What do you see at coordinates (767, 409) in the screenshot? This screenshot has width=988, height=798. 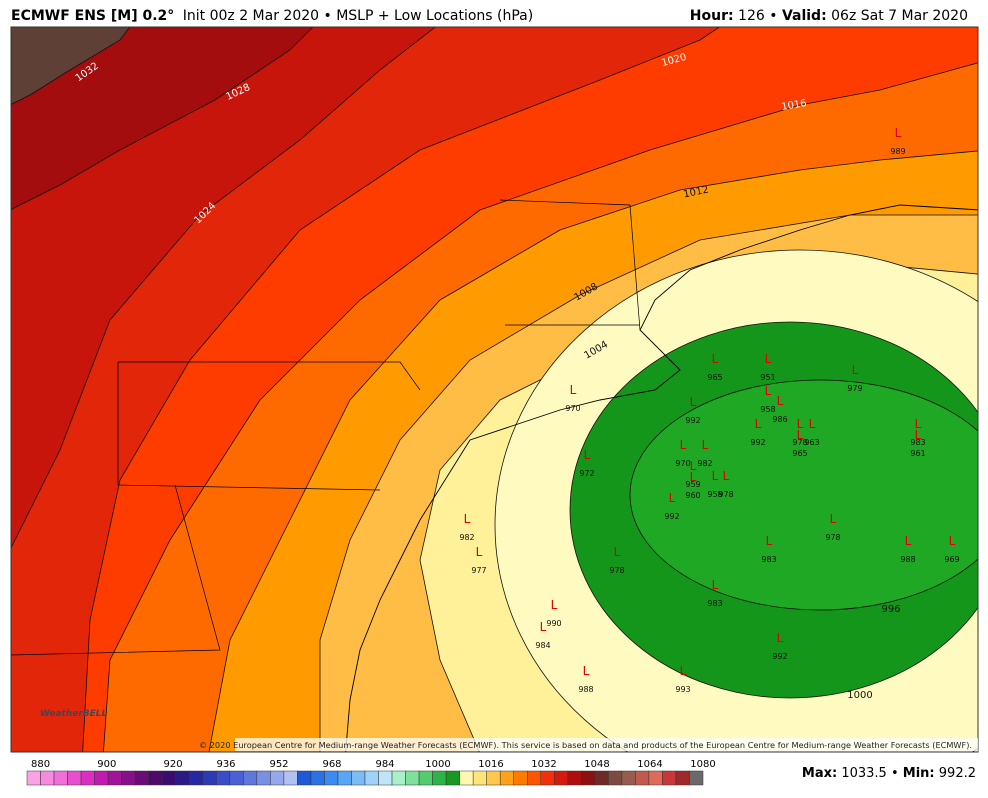 I see `low-value: 958` at bounding box center [767, 409].